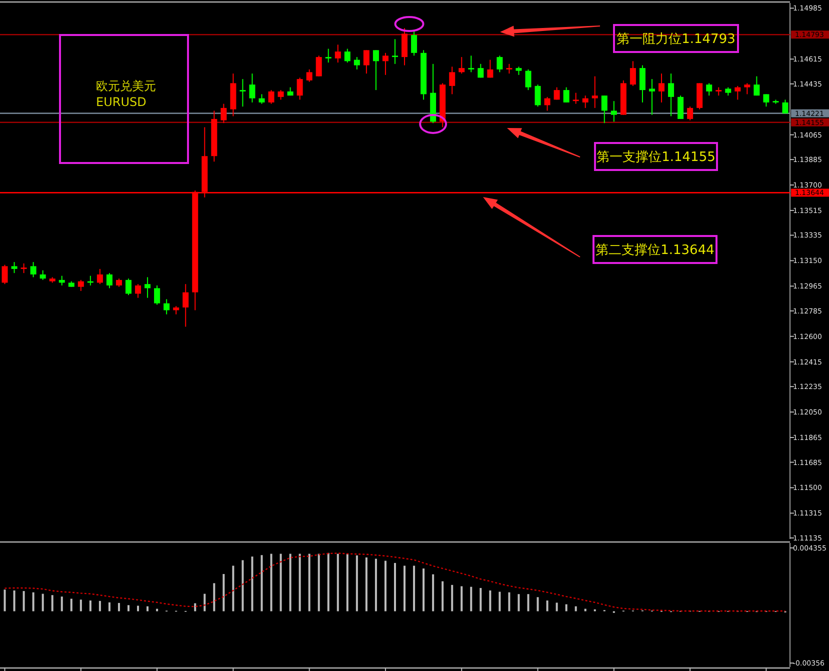 The width and height of the screenshot is (829, 671). I want to click on annotation: 第一阻力位1.14793, so click(676, 39).